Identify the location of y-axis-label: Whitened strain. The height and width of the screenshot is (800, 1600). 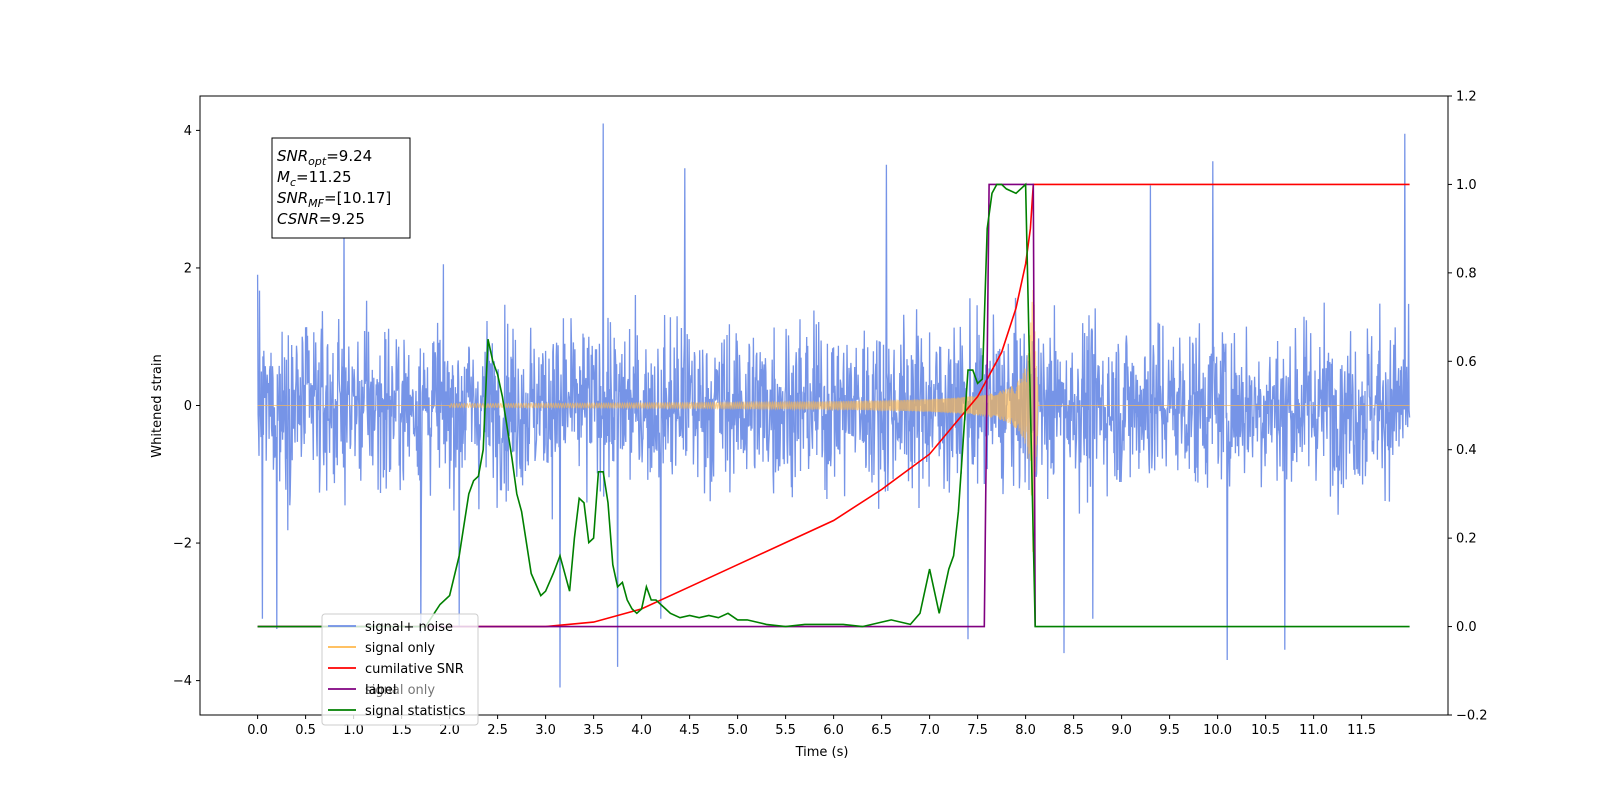
(157, 405).